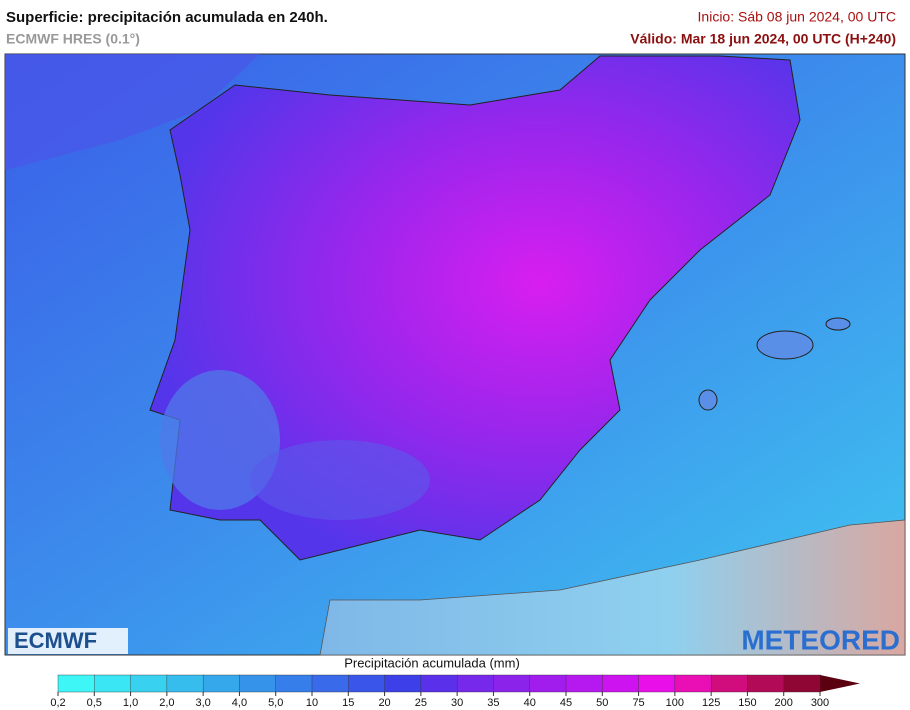 The width and height of the screenshot is (910, 710). Describe the element at coordinates (166, 703) in the screenshot. I see `tick-label: 2,0` at that location.